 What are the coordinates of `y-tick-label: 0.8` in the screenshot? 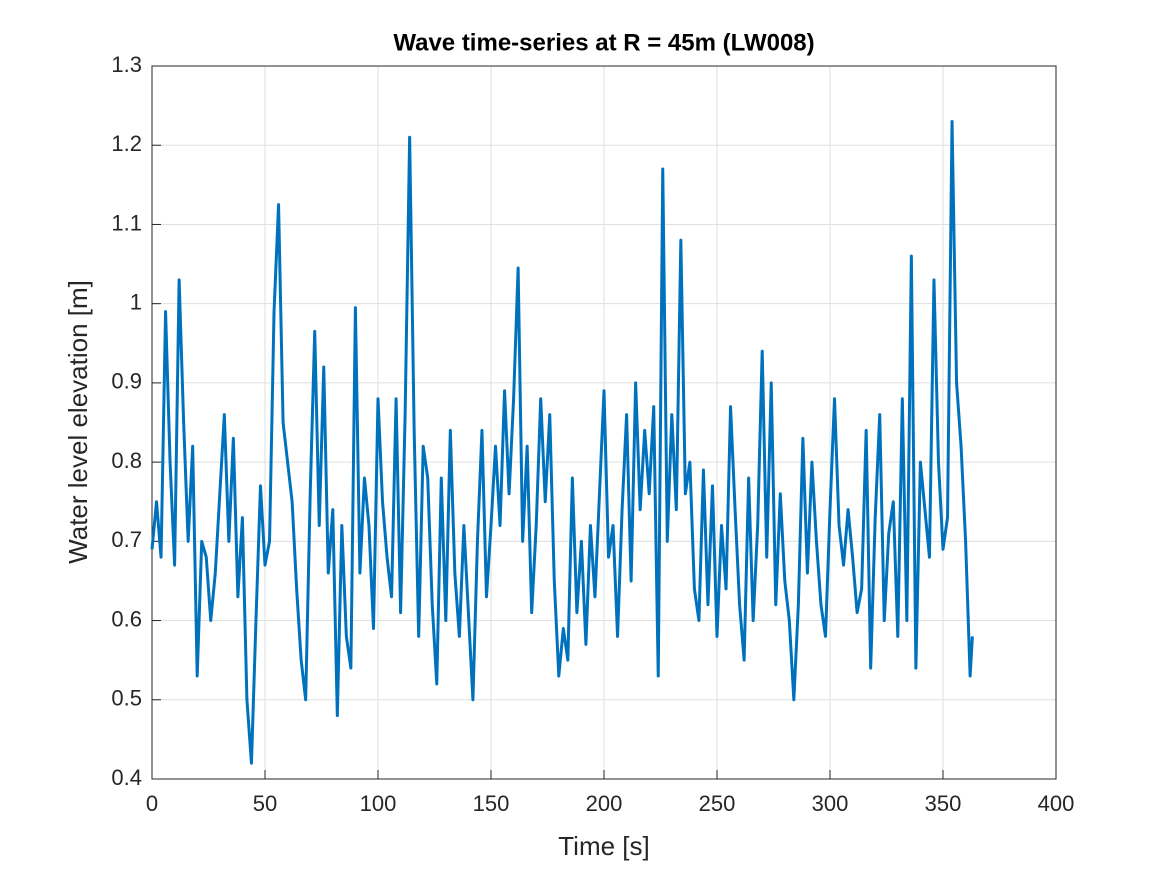 It's located at (126, 460).